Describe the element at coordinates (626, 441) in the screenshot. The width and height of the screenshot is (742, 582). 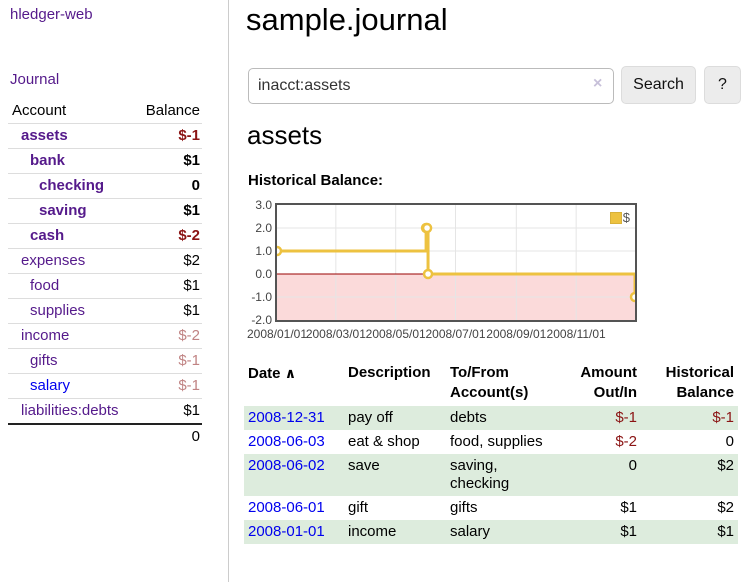
I see `transaction-amount: $-2` at that location.